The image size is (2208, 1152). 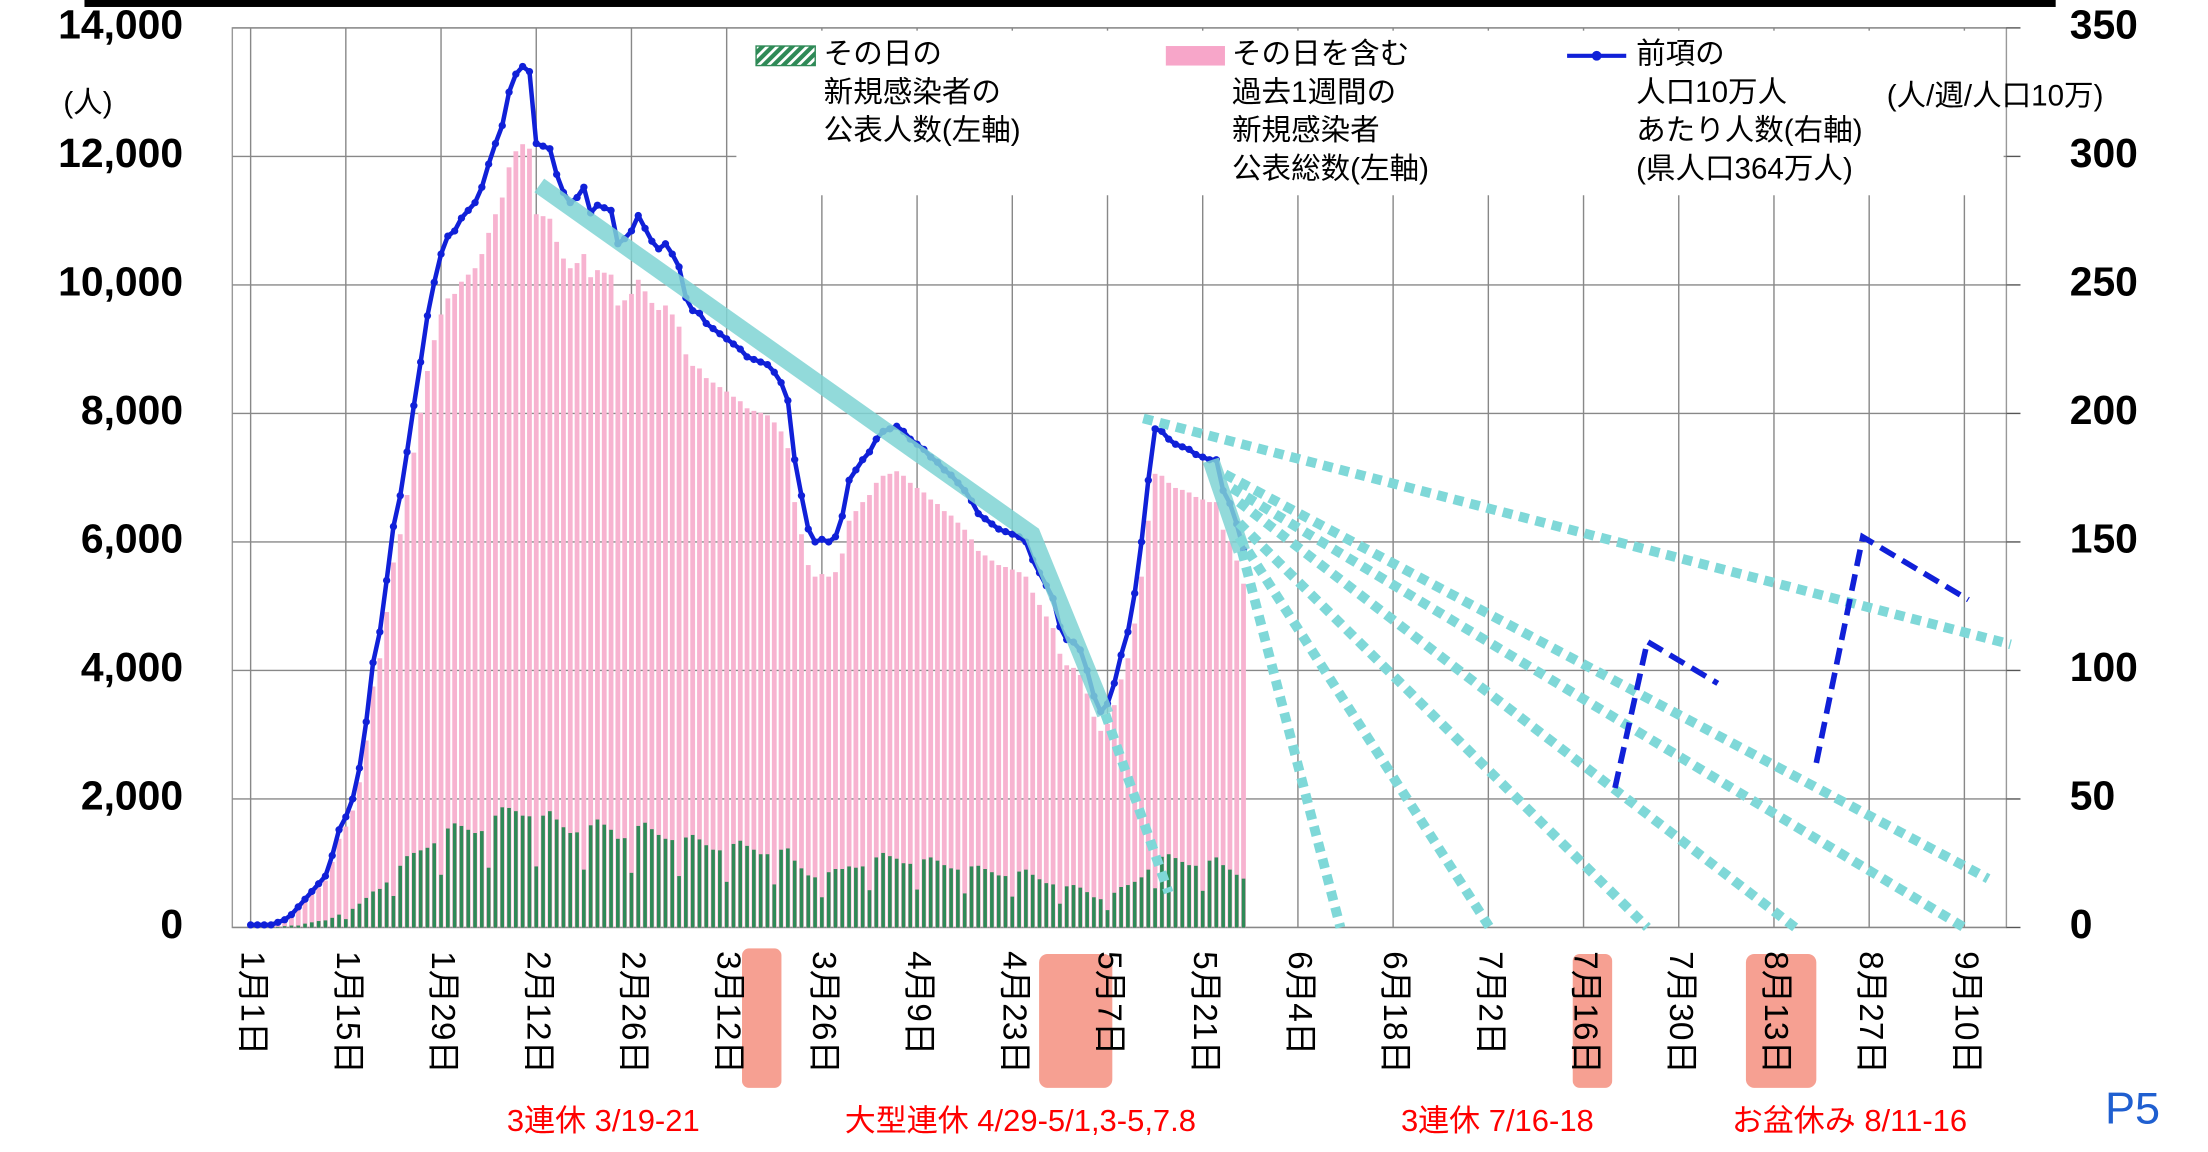 What do you see at coordinates (2104, 539) in the screenshot?
I see `y2-tick-label: 150` at bounding box center [2104, 539].